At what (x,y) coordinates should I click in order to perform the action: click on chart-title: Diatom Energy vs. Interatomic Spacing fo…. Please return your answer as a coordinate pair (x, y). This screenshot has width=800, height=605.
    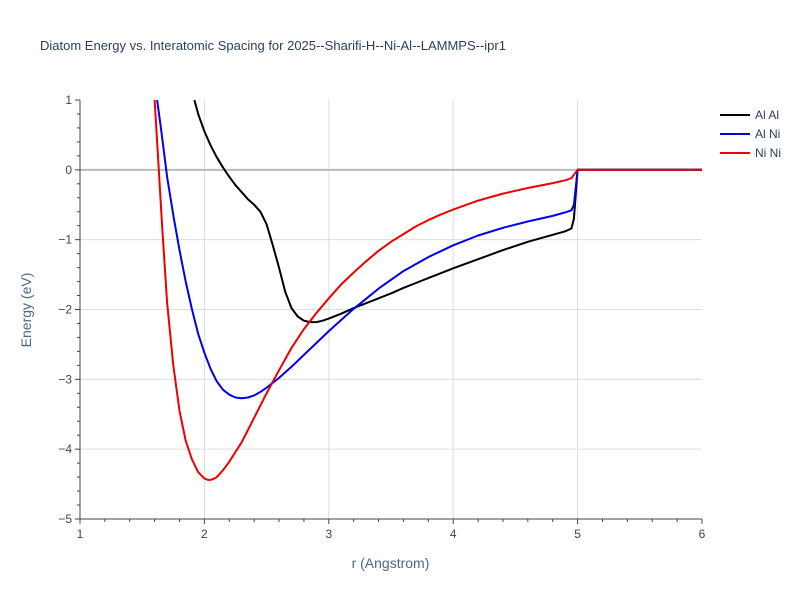
    Looking at the image, I should click on (273, 45).